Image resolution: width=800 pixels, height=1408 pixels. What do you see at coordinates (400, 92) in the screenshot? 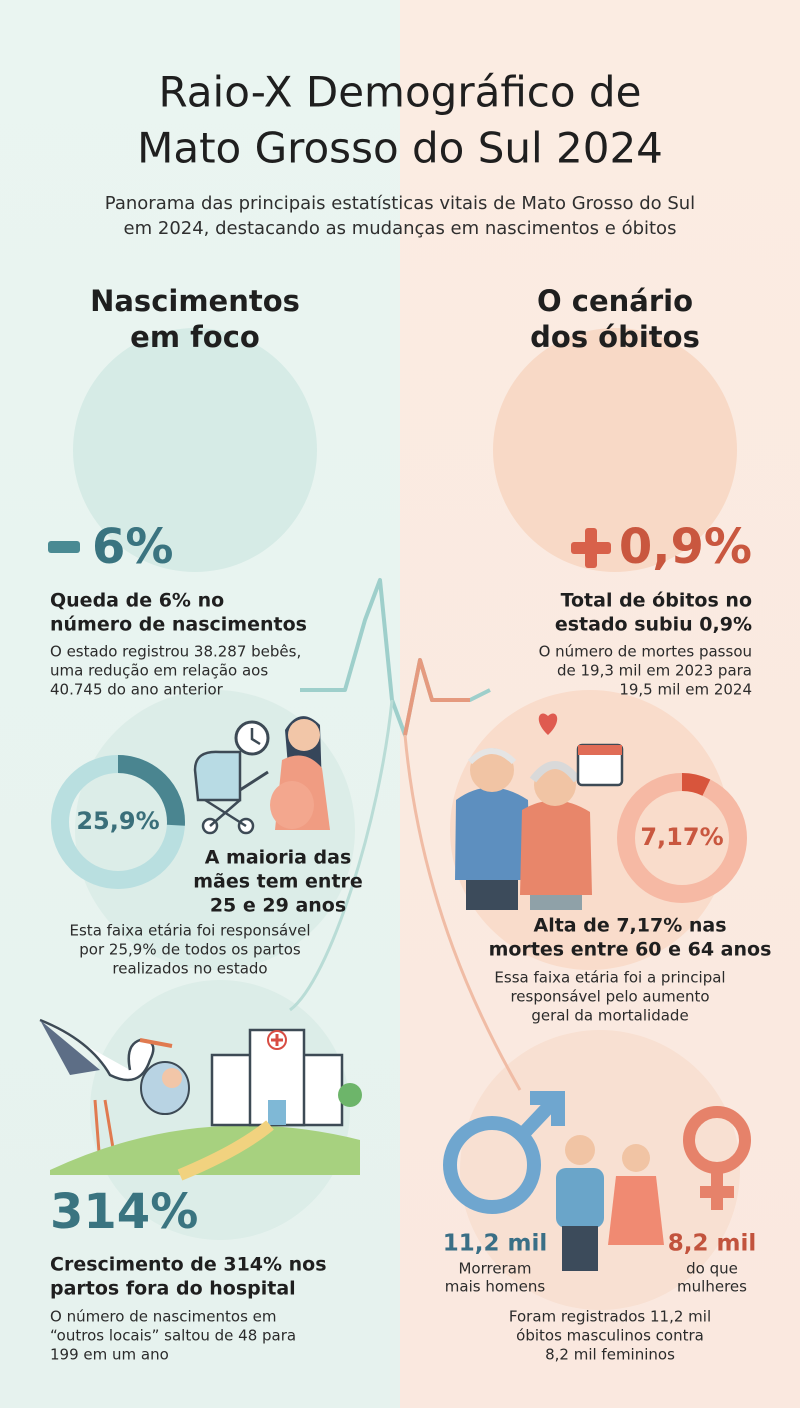
I see `title: Raio-X Demográfico de` at bounding box center [400, 92].